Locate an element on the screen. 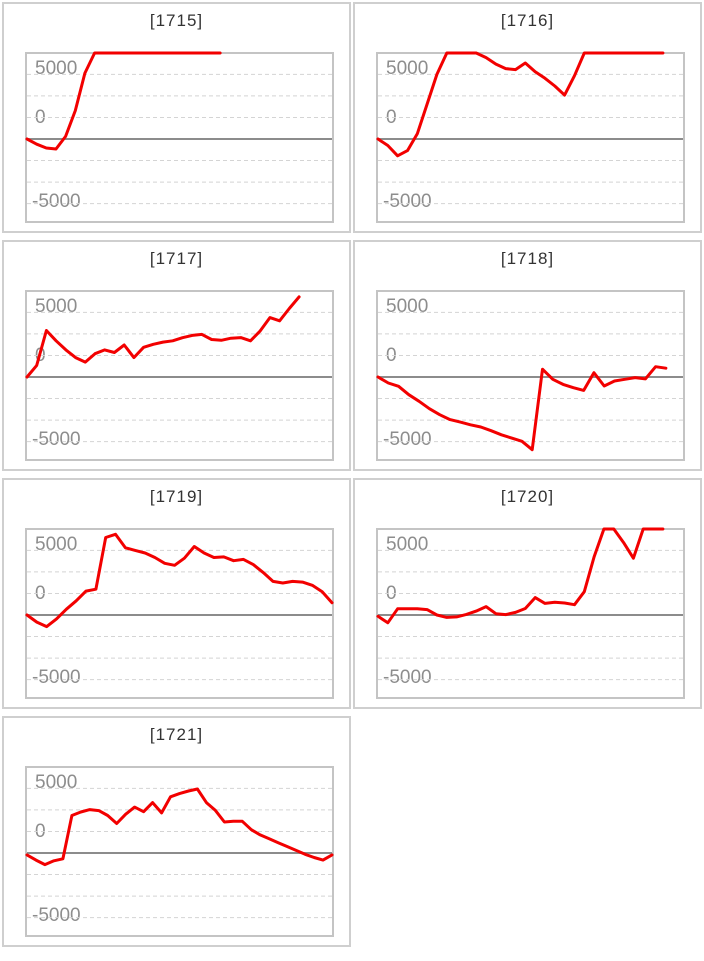 The height and width of the screenshot is (961, 704). machine-number-title: [1721] is located at coordinates (176, 734).